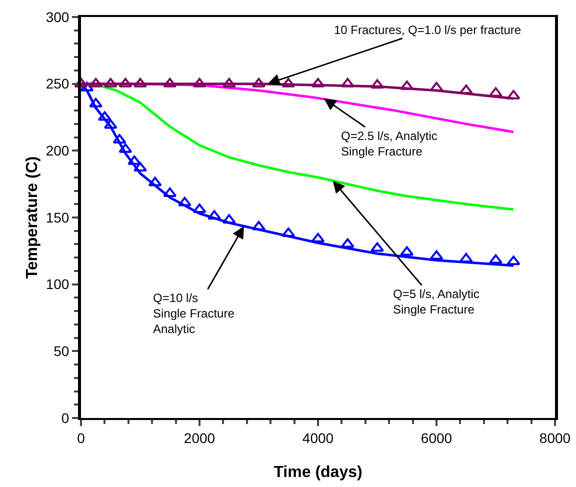 The image size is (576, 487). I want to click on annotation: 10 Fractures, Q=1.0 l/s per fracture, so click(428, 30).